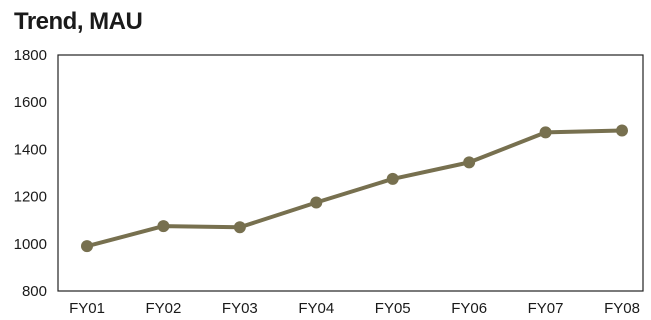 The width and height of the screenshot is (651, 320). Describe the element at coordinates (30, 55) in the screenshot. I see `y-tick-label: 1800` at that location.